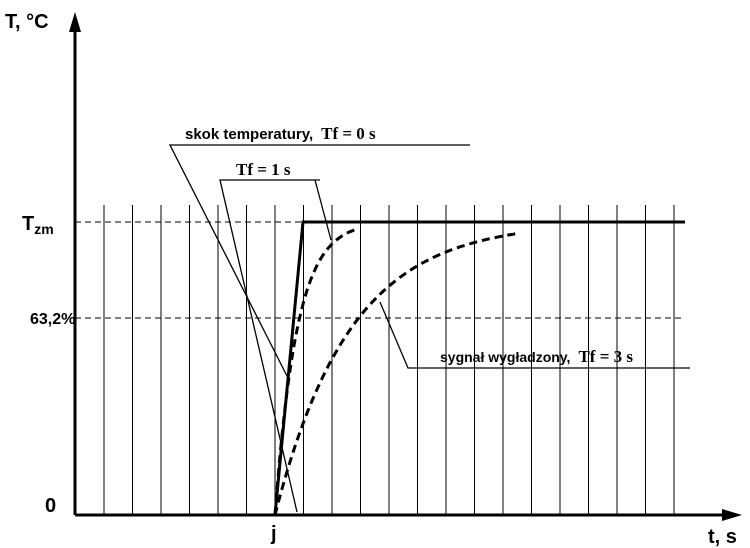 This screenshot has height=548, width=750. What do you see at coordinates (249, 134) in the screenshot?
I see `annotation-text: skok temperatury,` at bounding box center [249, 134].